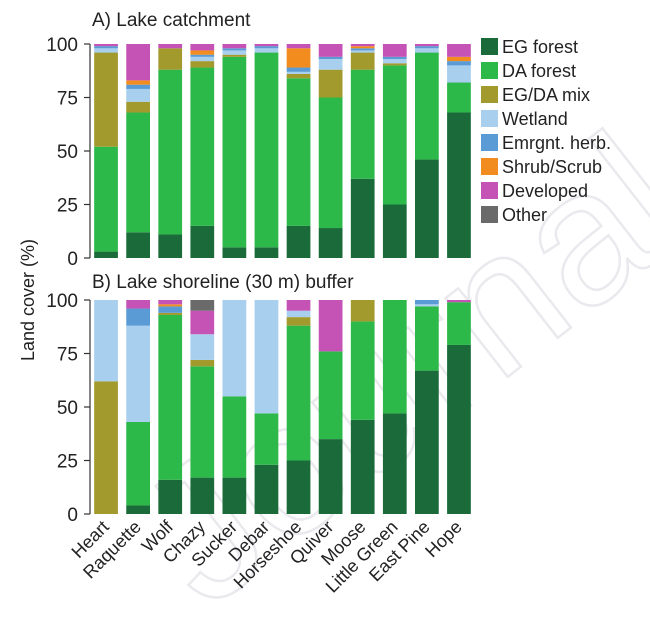 The width and height of the screenshot is (650, 628). I want to click on legend-label: EG/DA mix, so click(546, 95).